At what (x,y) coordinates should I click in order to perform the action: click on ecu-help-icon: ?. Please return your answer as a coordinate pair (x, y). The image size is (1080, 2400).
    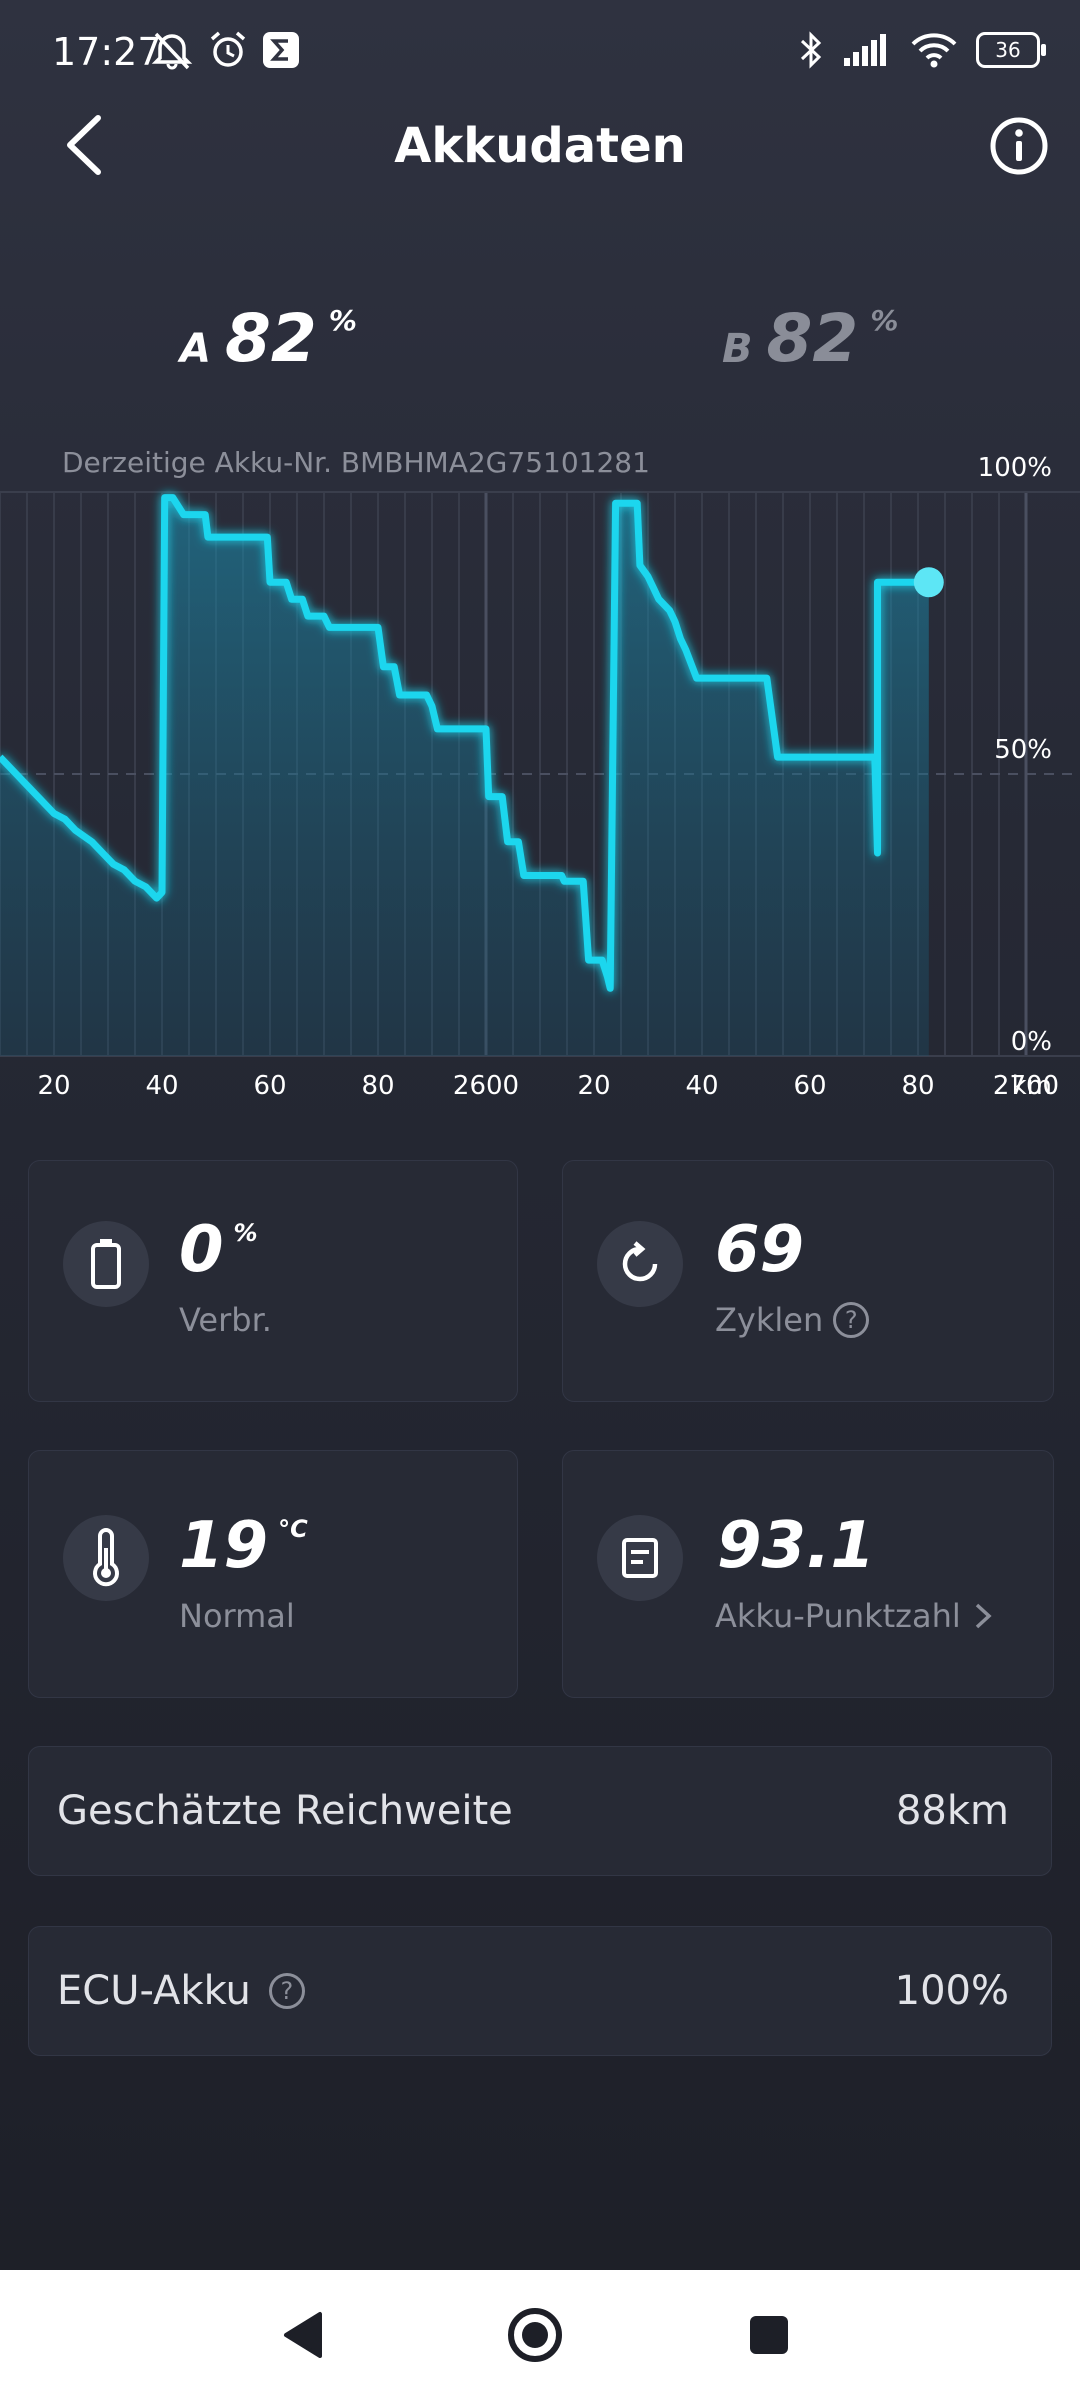
    Looking at the image, I should click on (286, 1991).